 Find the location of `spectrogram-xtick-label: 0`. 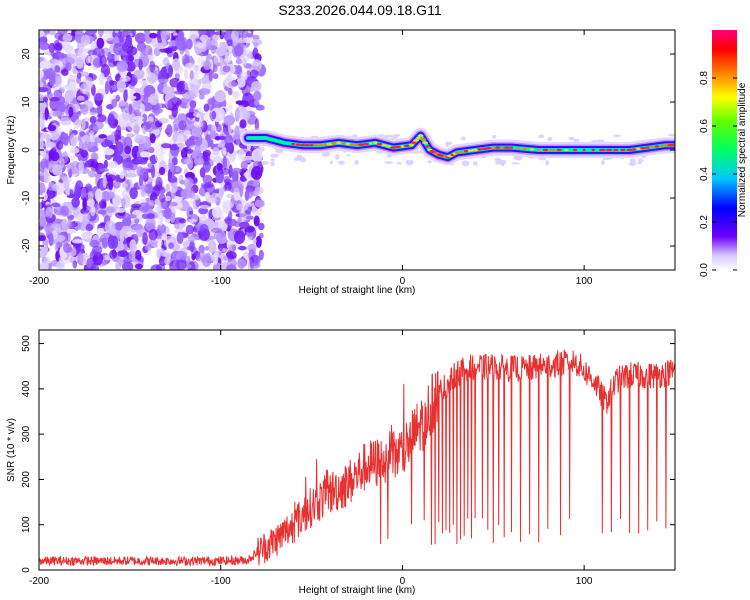

spectrogram-xtick-label: 0 is located at coordinates (403, 281).